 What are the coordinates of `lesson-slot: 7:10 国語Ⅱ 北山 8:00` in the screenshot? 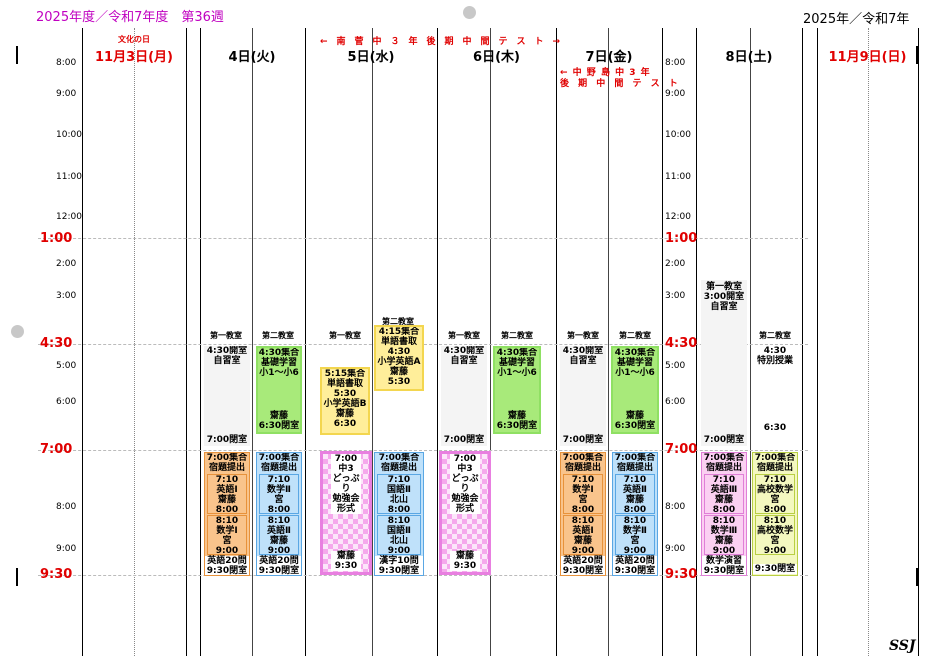 It's located at (399, 494).